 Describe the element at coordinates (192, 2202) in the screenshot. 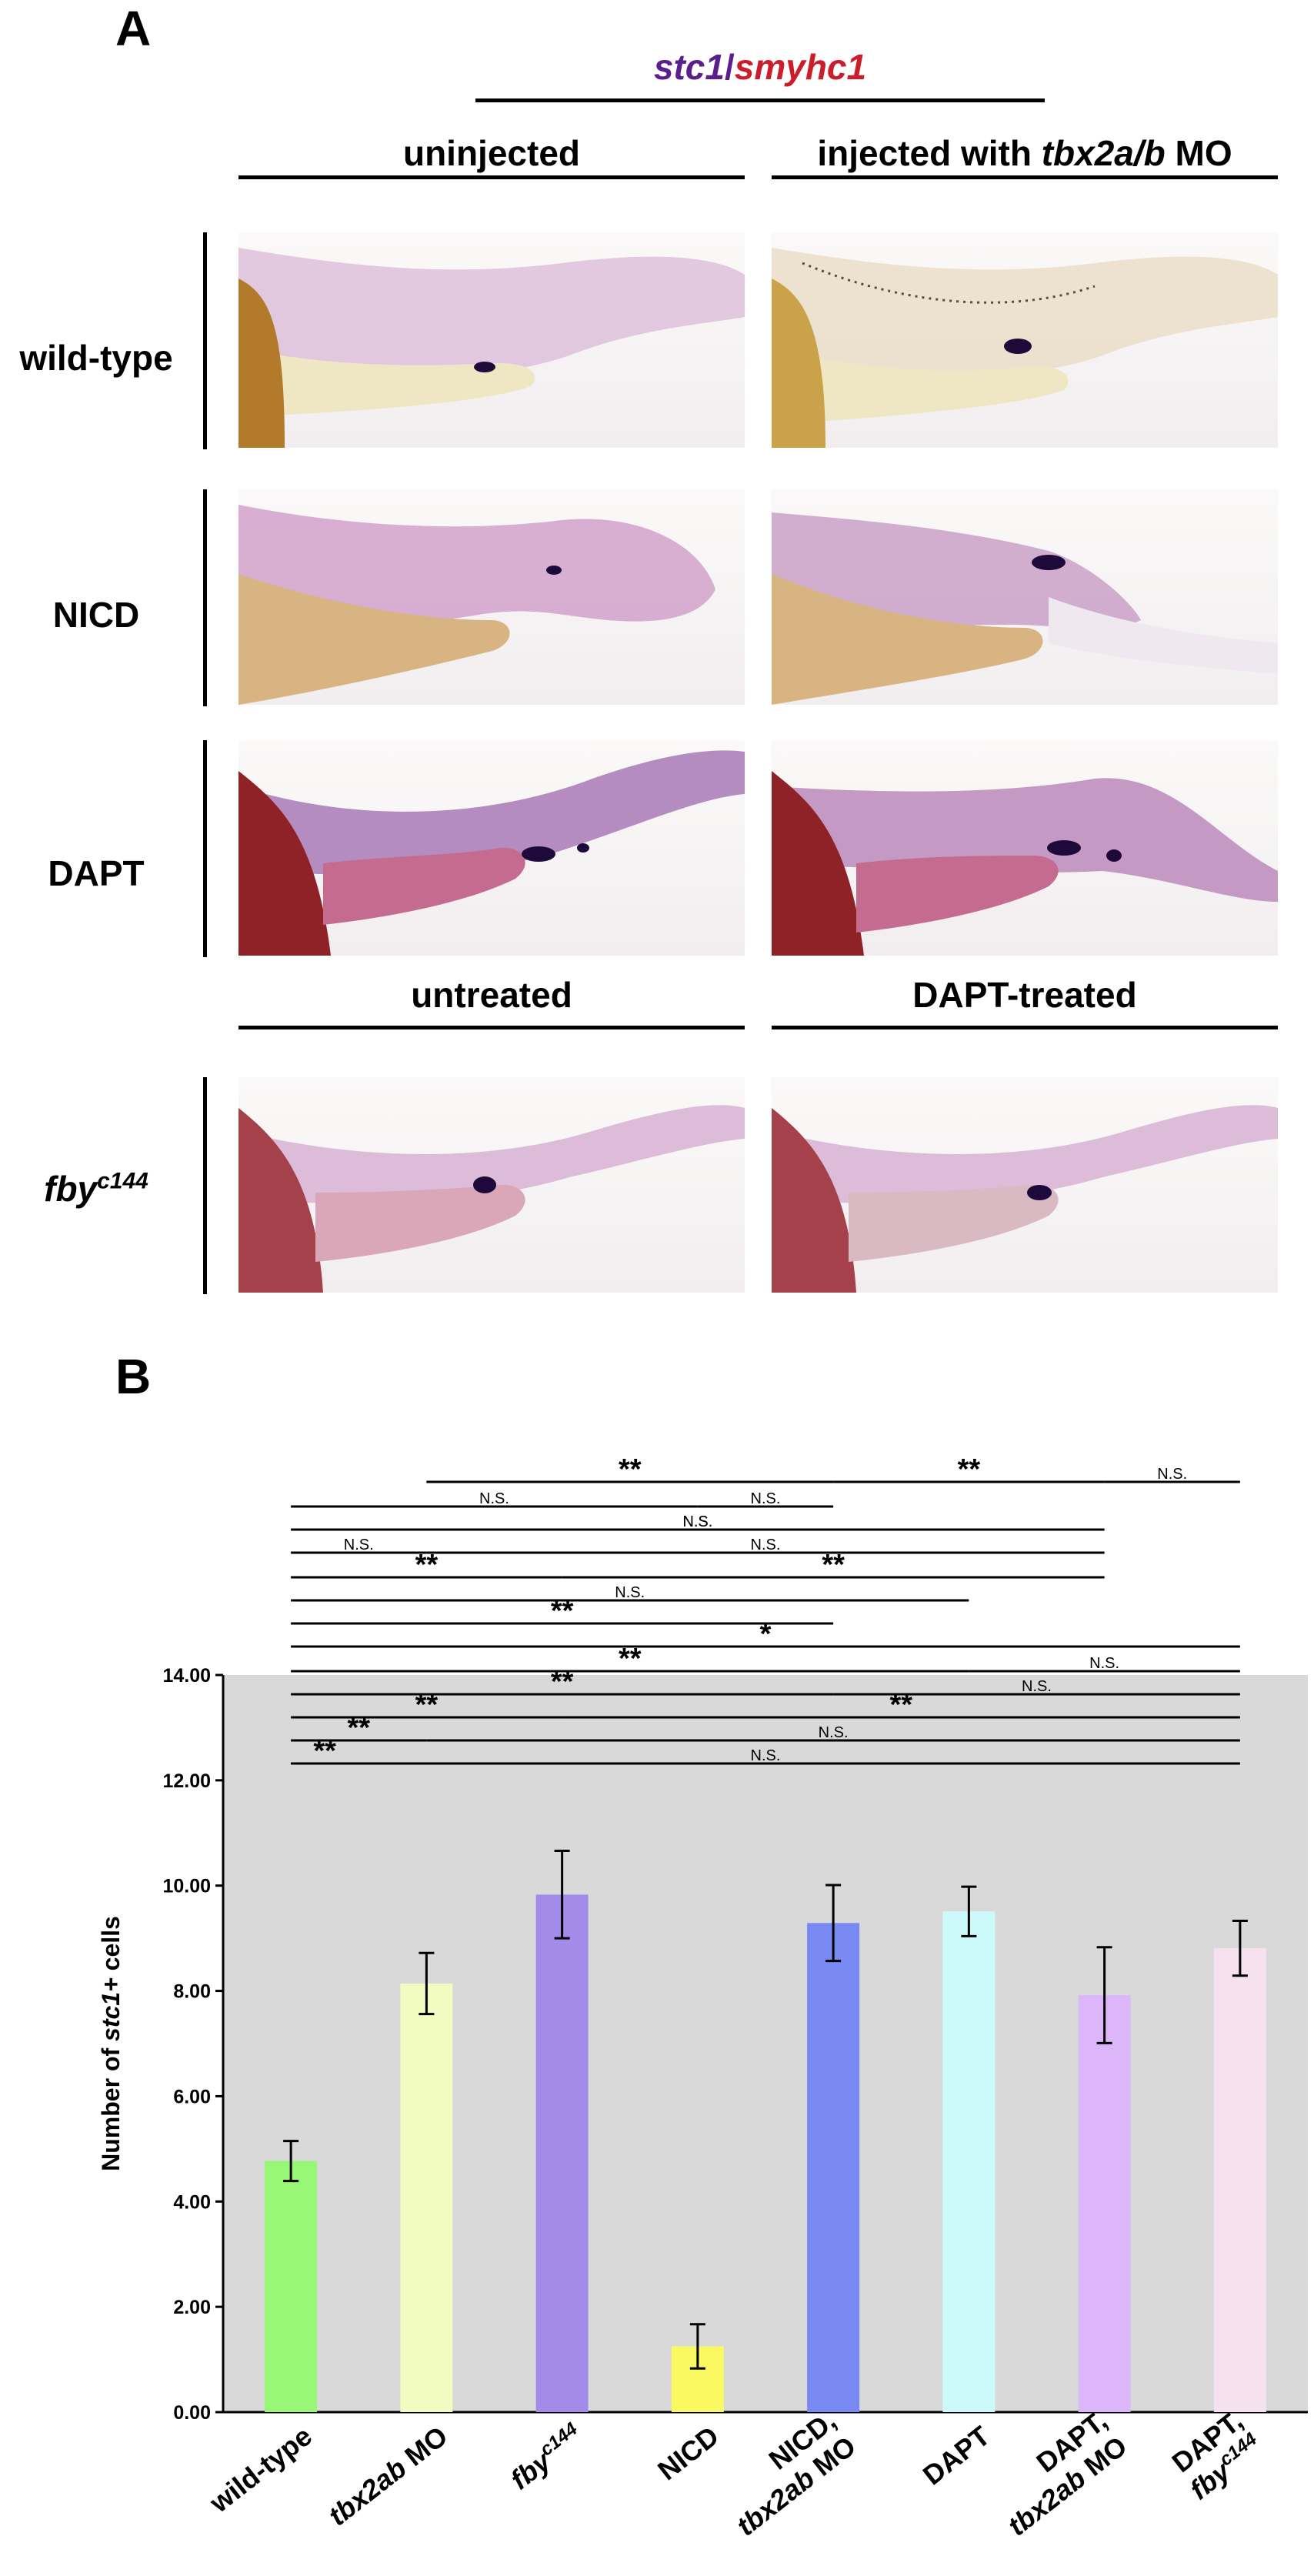

I see `y-tick-label: 4.00` at that location.